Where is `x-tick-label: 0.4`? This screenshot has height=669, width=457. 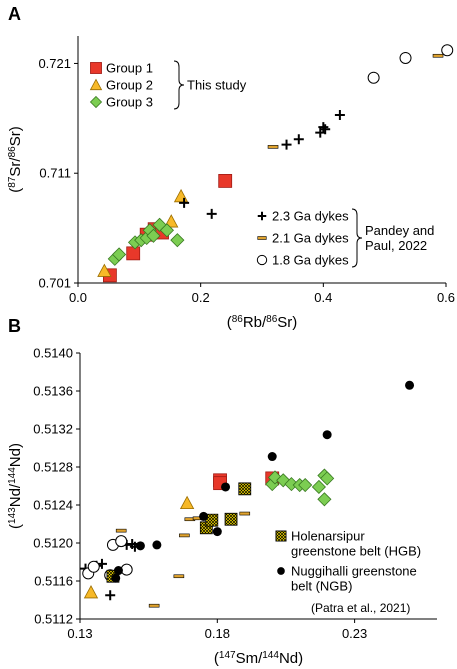
x-tick-label: 0.4 is located at coordinates (323, 297).